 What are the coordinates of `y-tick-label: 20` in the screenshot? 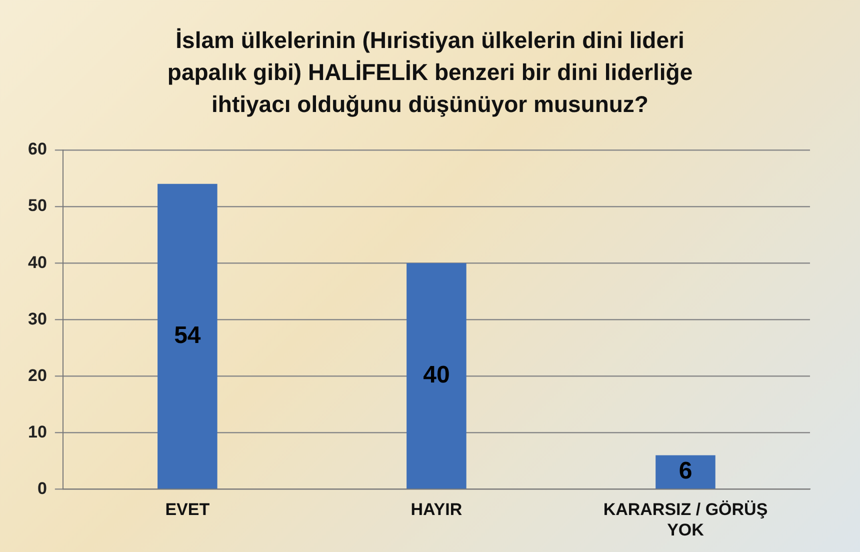 It's located at (37, 375).